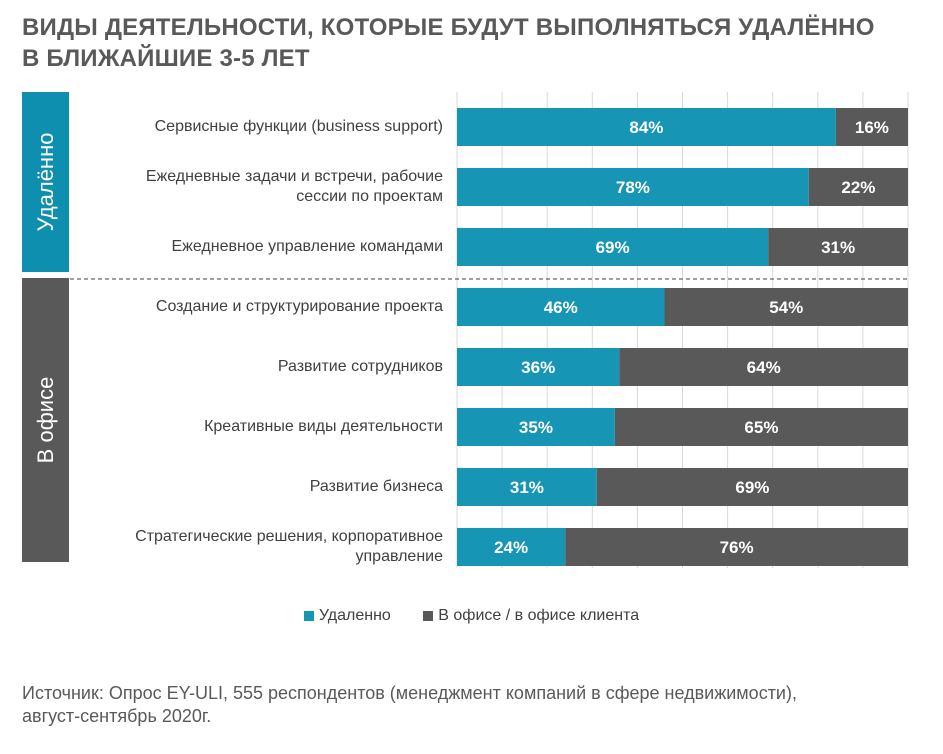  I want to click on data-label: 35%, so click(536, 427).